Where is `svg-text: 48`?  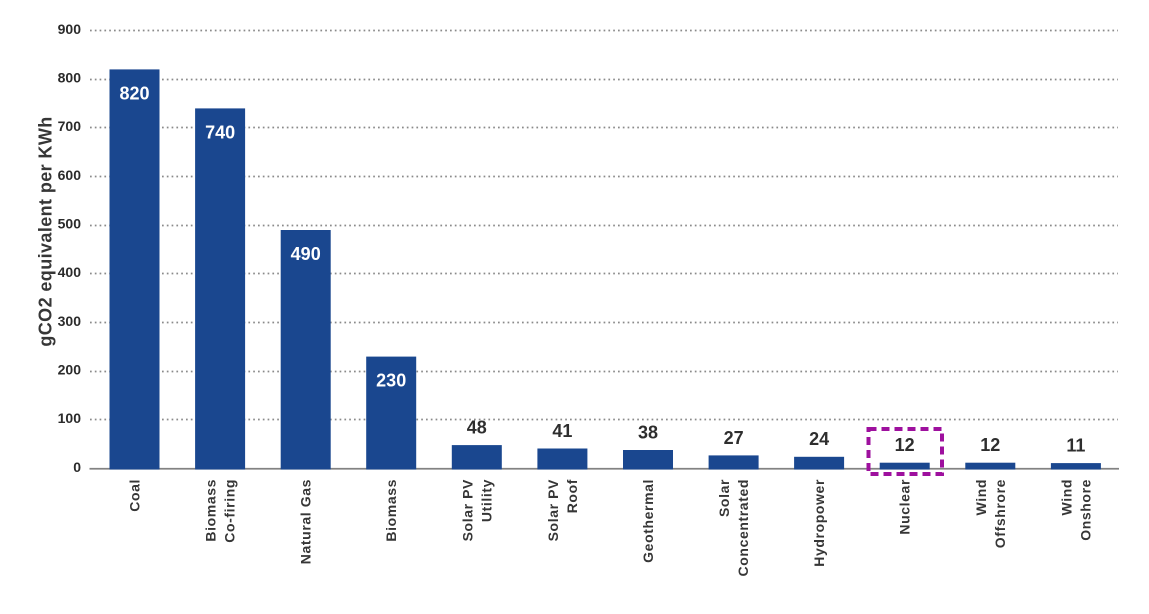 svg-text: 48 is located at coordinates (477, 428).